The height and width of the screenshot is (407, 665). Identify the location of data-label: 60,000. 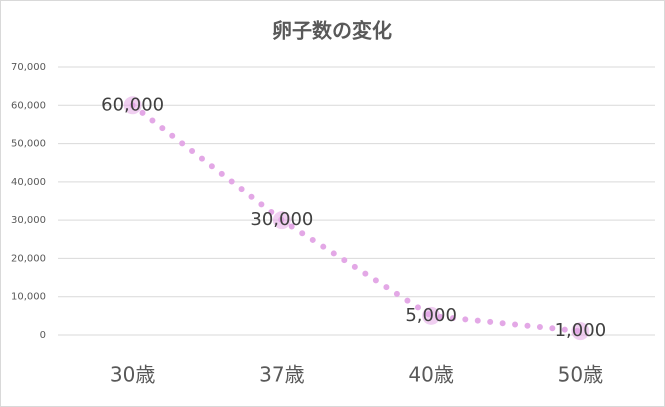
(132, 104).